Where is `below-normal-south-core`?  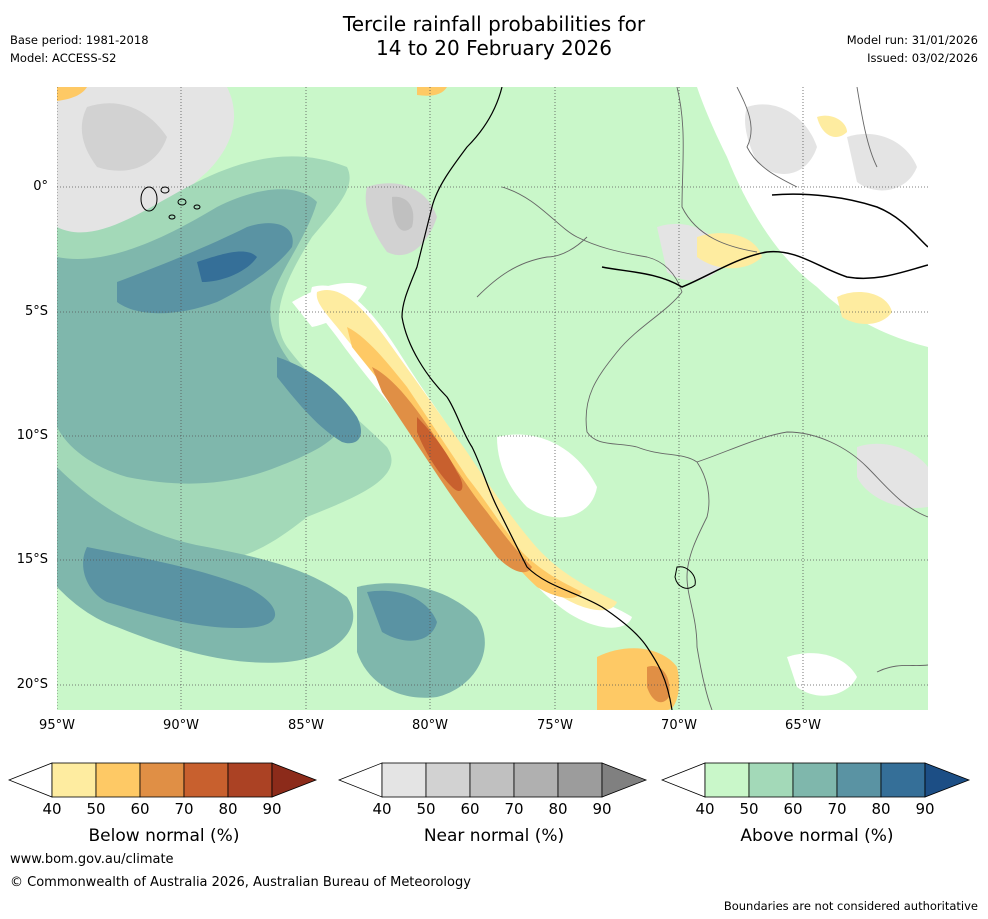
below-normal-south-core is located at coordinates (658, 684).